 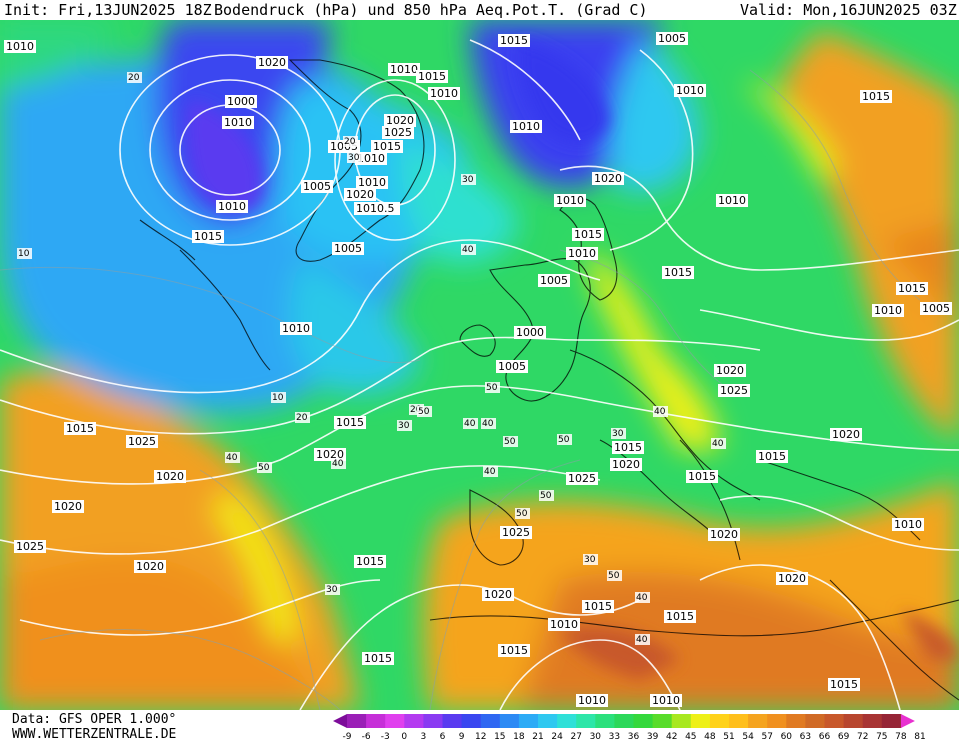 What do you see at coordinates (519, 736) in the screenshot?
I see `colorbar-tick-label: 18` at bounding box center [519, 736].